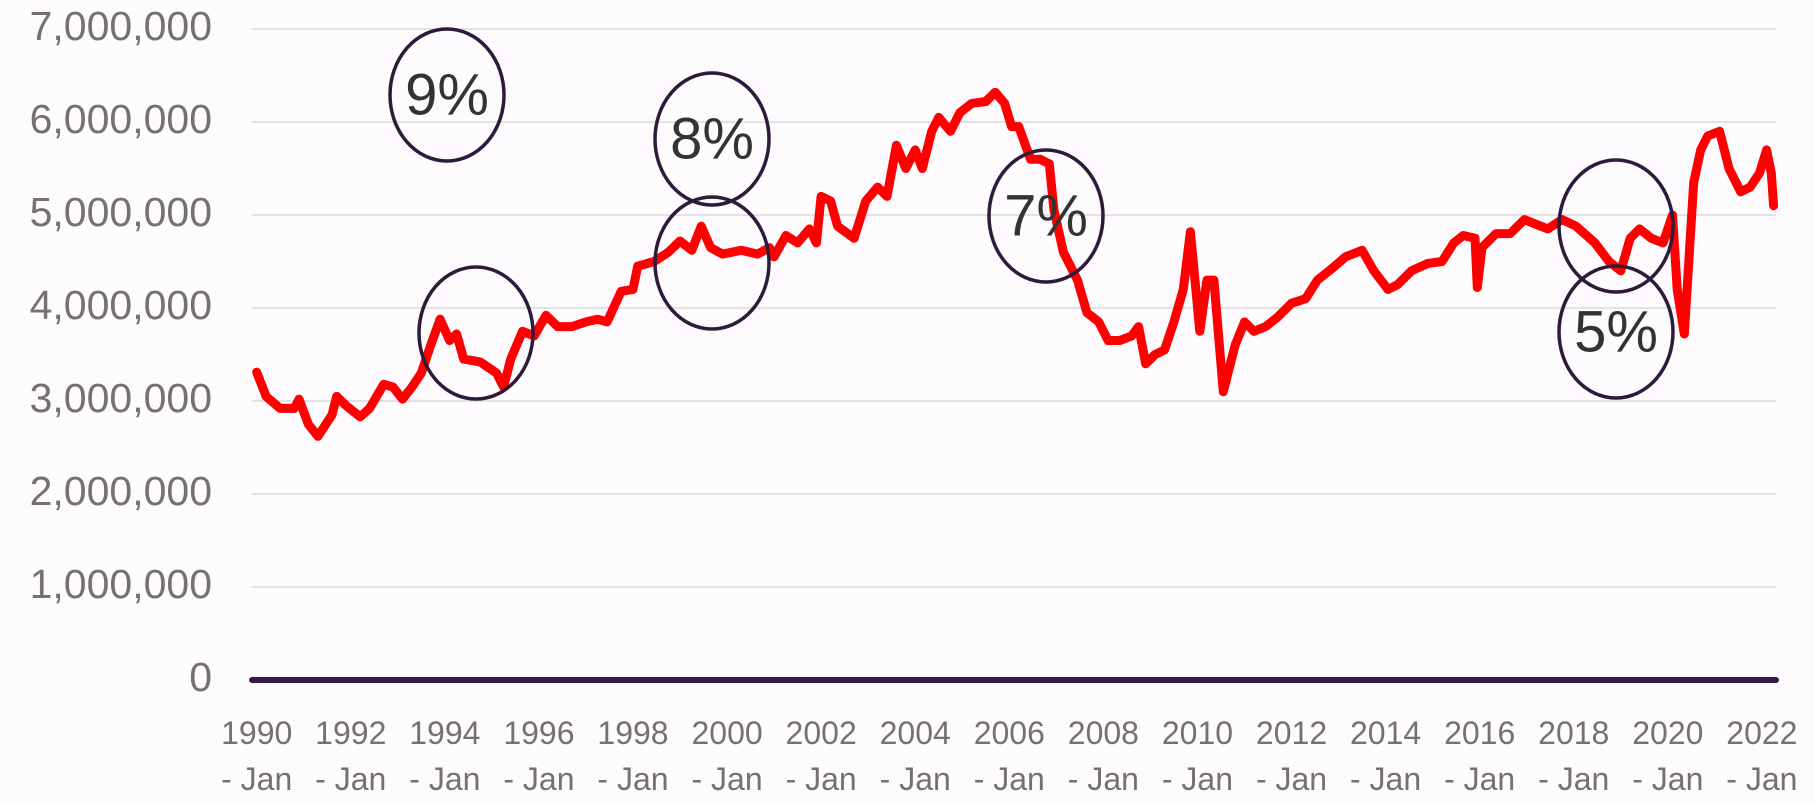 This screenshot has width=1814, height=802. Describe the element at coordinates (539, 756) in the screenshot. I see `x-tick-label: 1996 - Jan` at that location.